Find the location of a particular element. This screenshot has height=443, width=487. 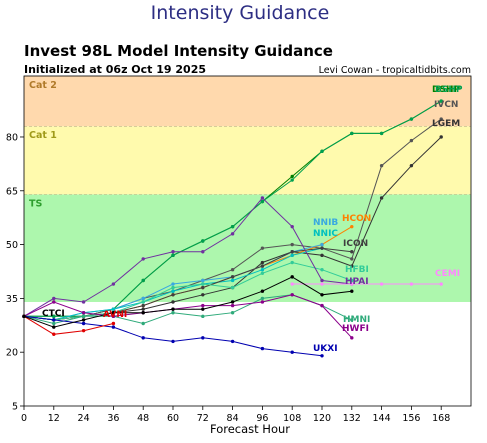

series-label-bshp: BSHP is located at coordinates (449, 90).